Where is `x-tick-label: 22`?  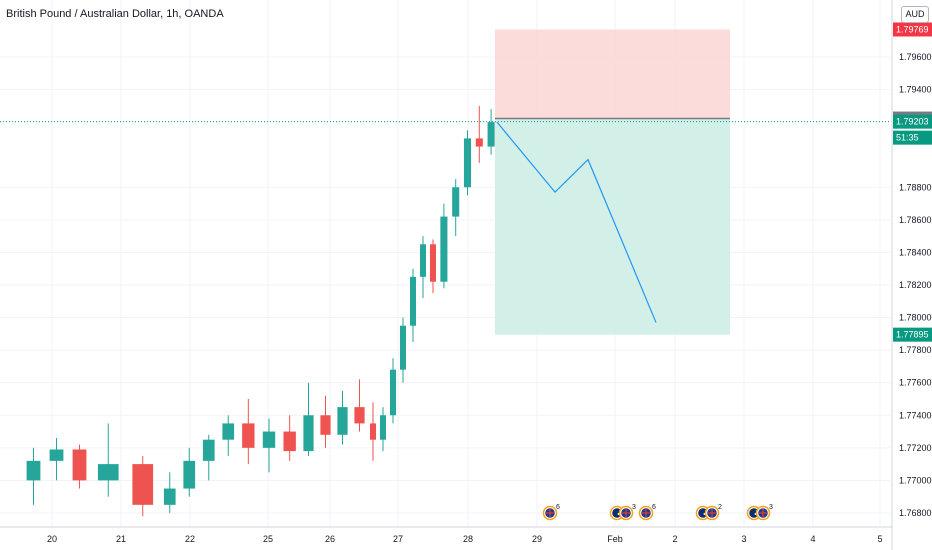 x-tick-label: 22 is located at coordinates (190, 539).